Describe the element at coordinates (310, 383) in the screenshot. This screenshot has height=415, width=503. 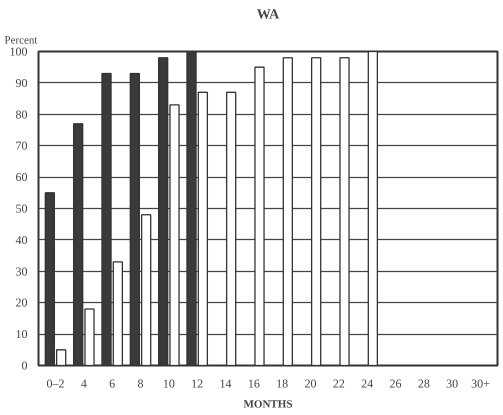
I see `x-tick-label: 20` at that location.